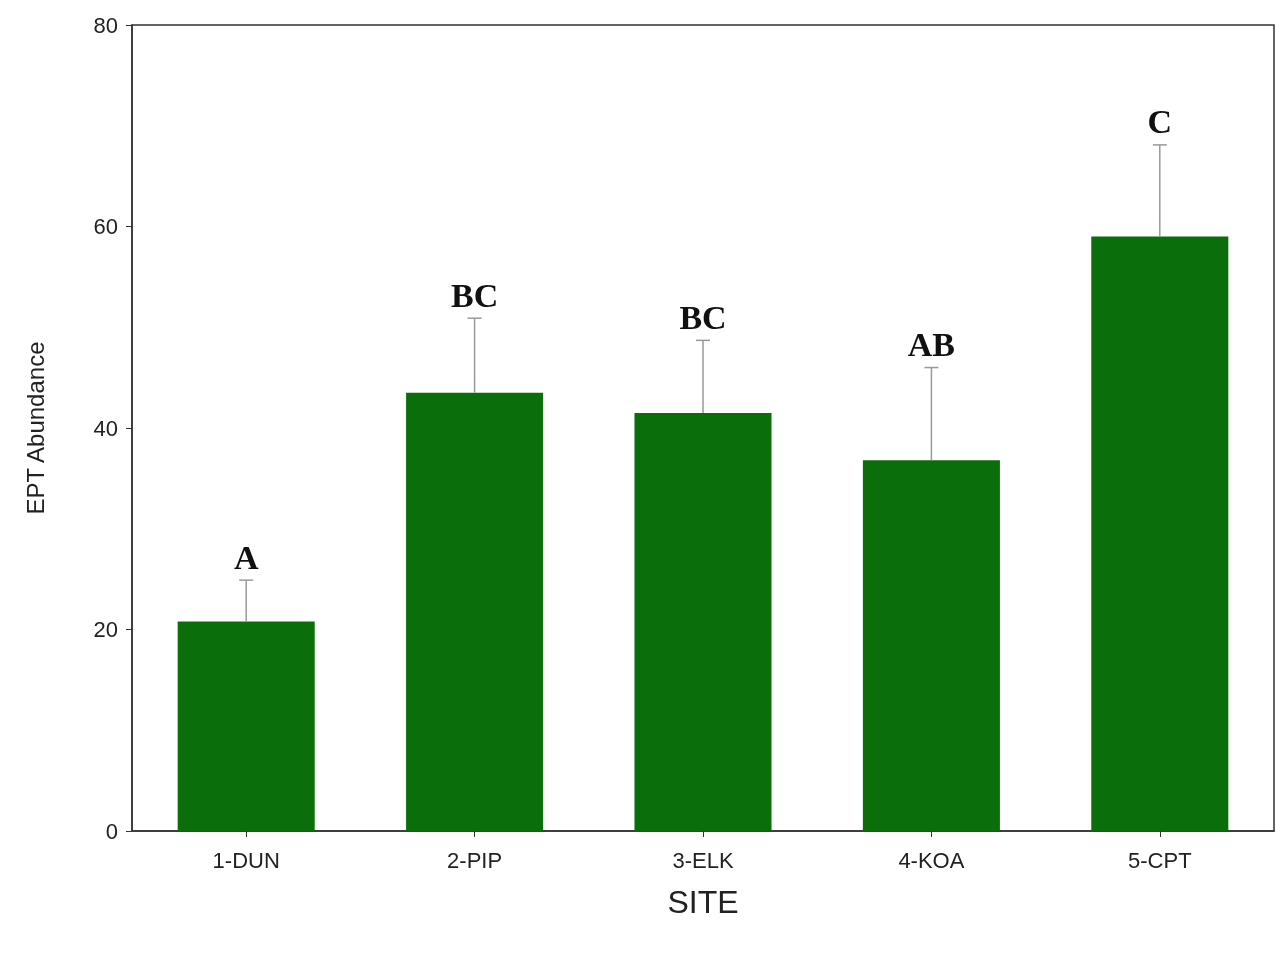 Image resolution: width=1276 pixels, height=956 pixels. Describe the element at coordinates (246, 557) in the screenshot. I see `annotation: A` at that location.